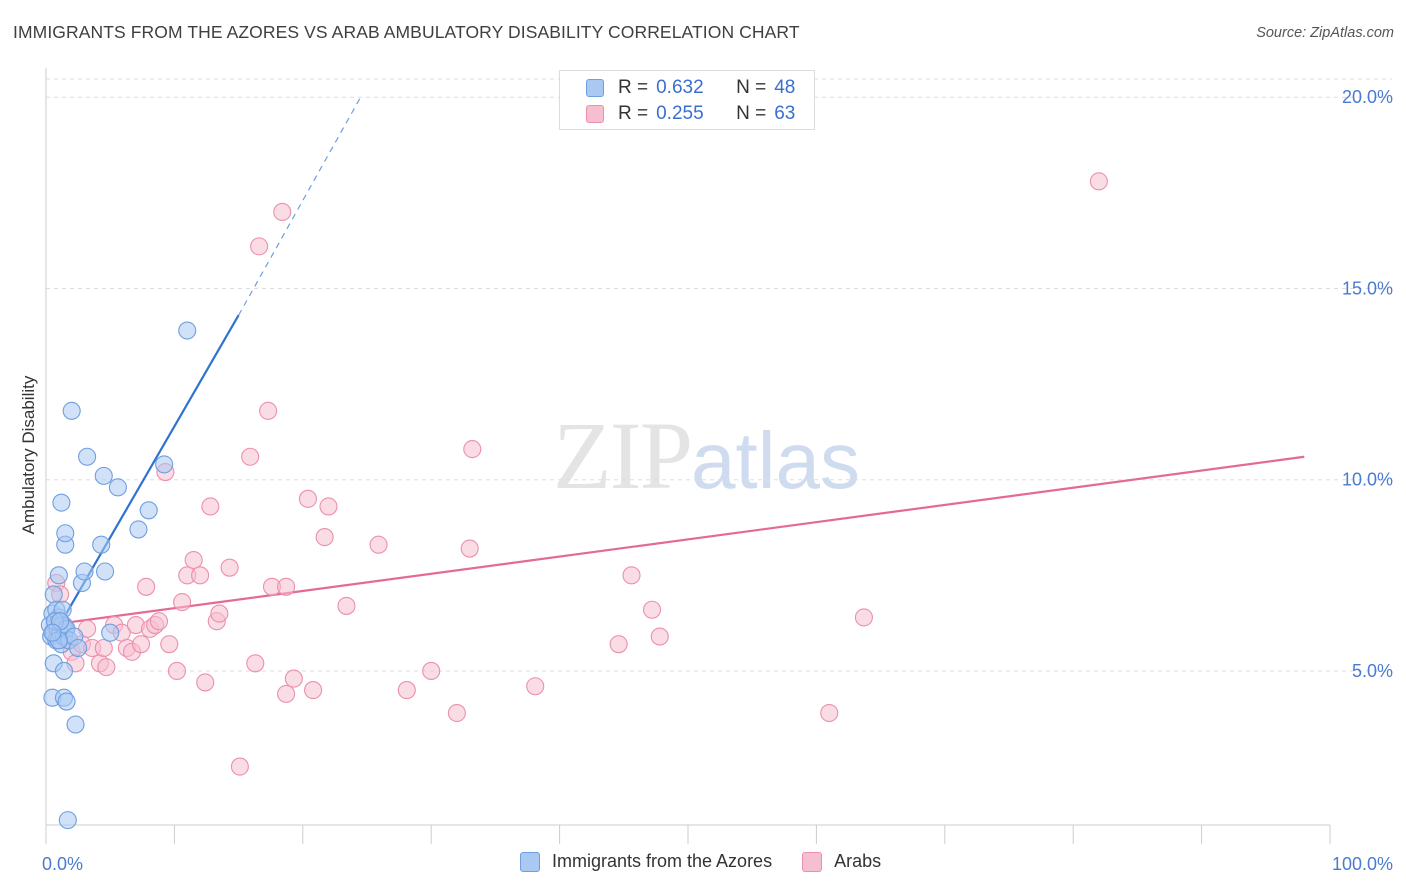  Describe the element at coordinates (662, 861) in the screenshot. I see `series-label-azores: Immigrants from the Azores` at that location.